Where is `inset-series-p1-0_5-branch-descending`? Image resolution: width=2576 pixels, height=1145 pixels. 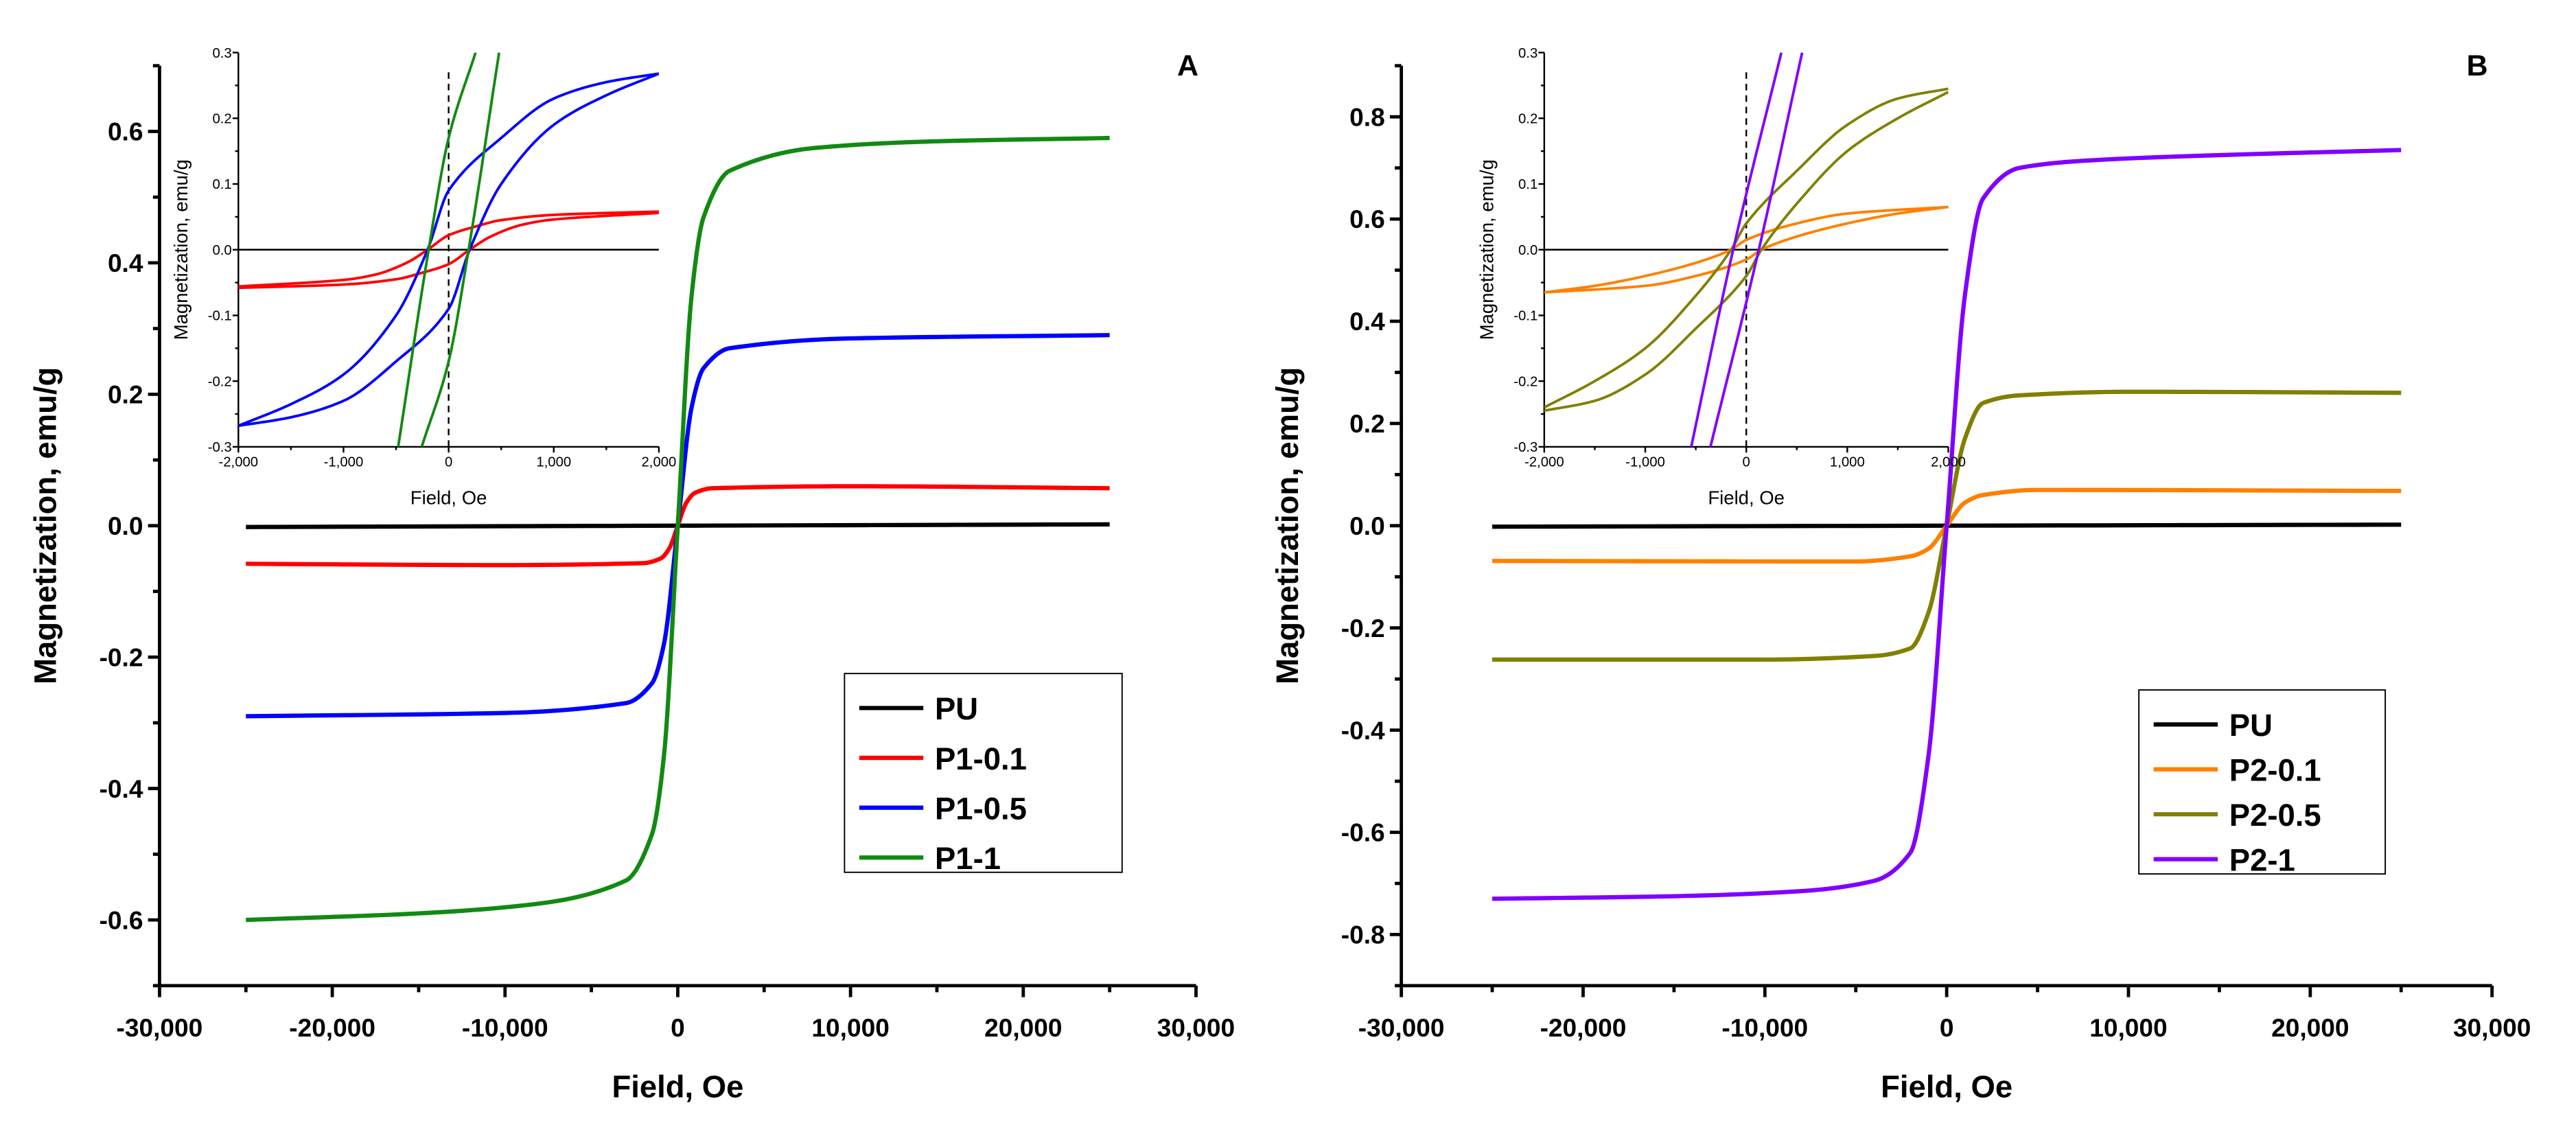 inset-series-p1-0_5-branch-descending is located at coordinates (448, 250).